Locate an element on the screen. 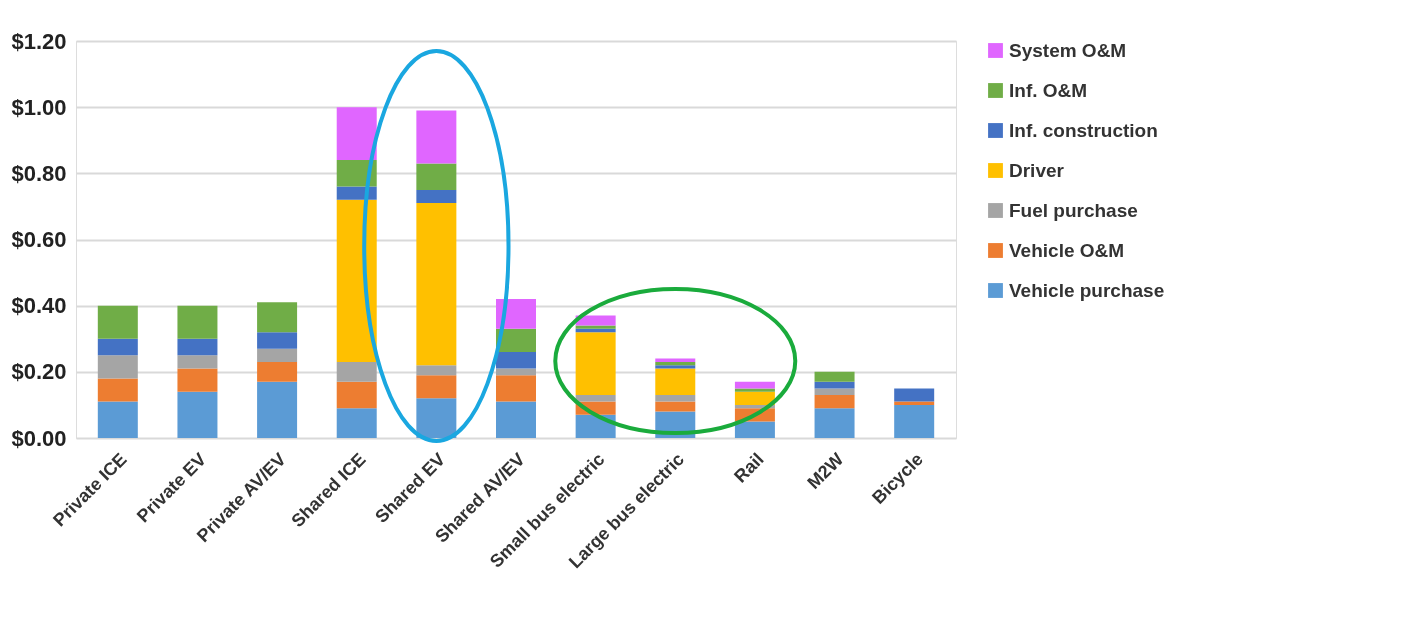 The image size is (1402, 643). y-tick-label: $1.20 is located at coordinates (39, 41).